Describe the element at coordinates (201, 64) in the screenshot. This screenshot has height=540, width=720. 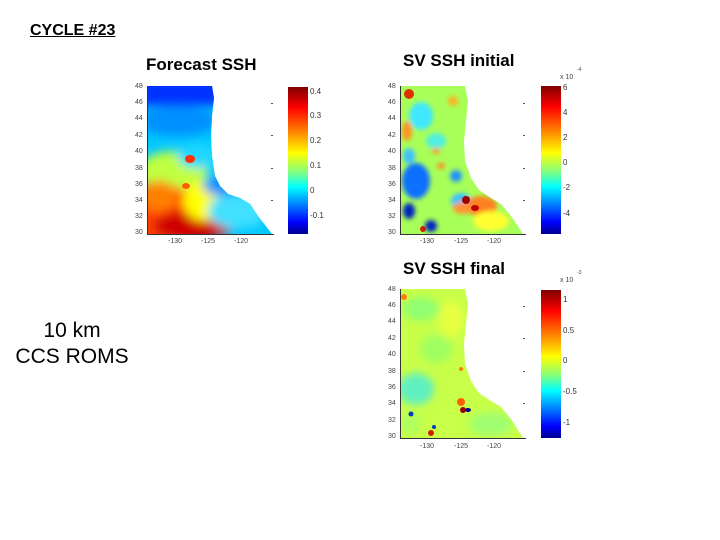
I see `forecast-ssh-title: Forecast SSH` at that location.